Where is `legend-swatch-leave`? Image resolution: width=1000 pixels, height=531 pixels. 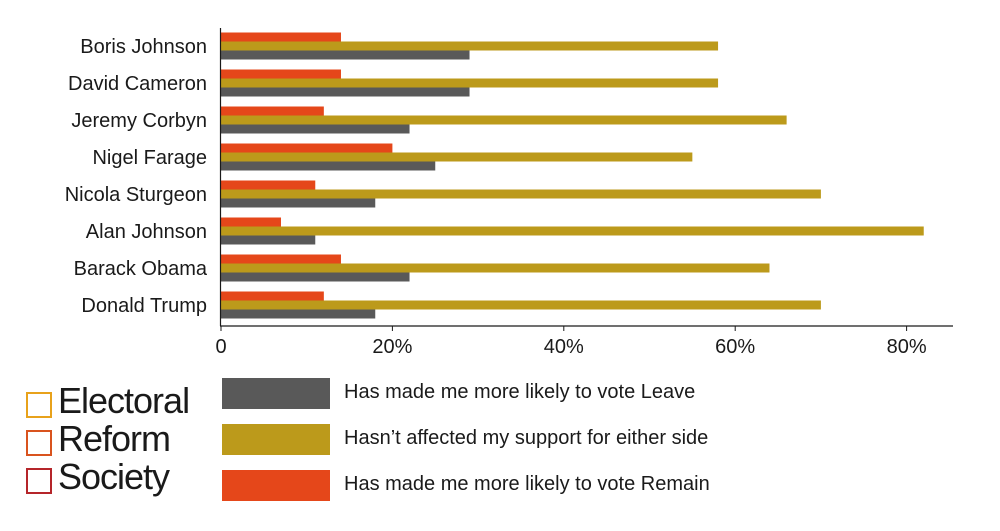 legend-swatch-leave is located at coordinates (276, 393).